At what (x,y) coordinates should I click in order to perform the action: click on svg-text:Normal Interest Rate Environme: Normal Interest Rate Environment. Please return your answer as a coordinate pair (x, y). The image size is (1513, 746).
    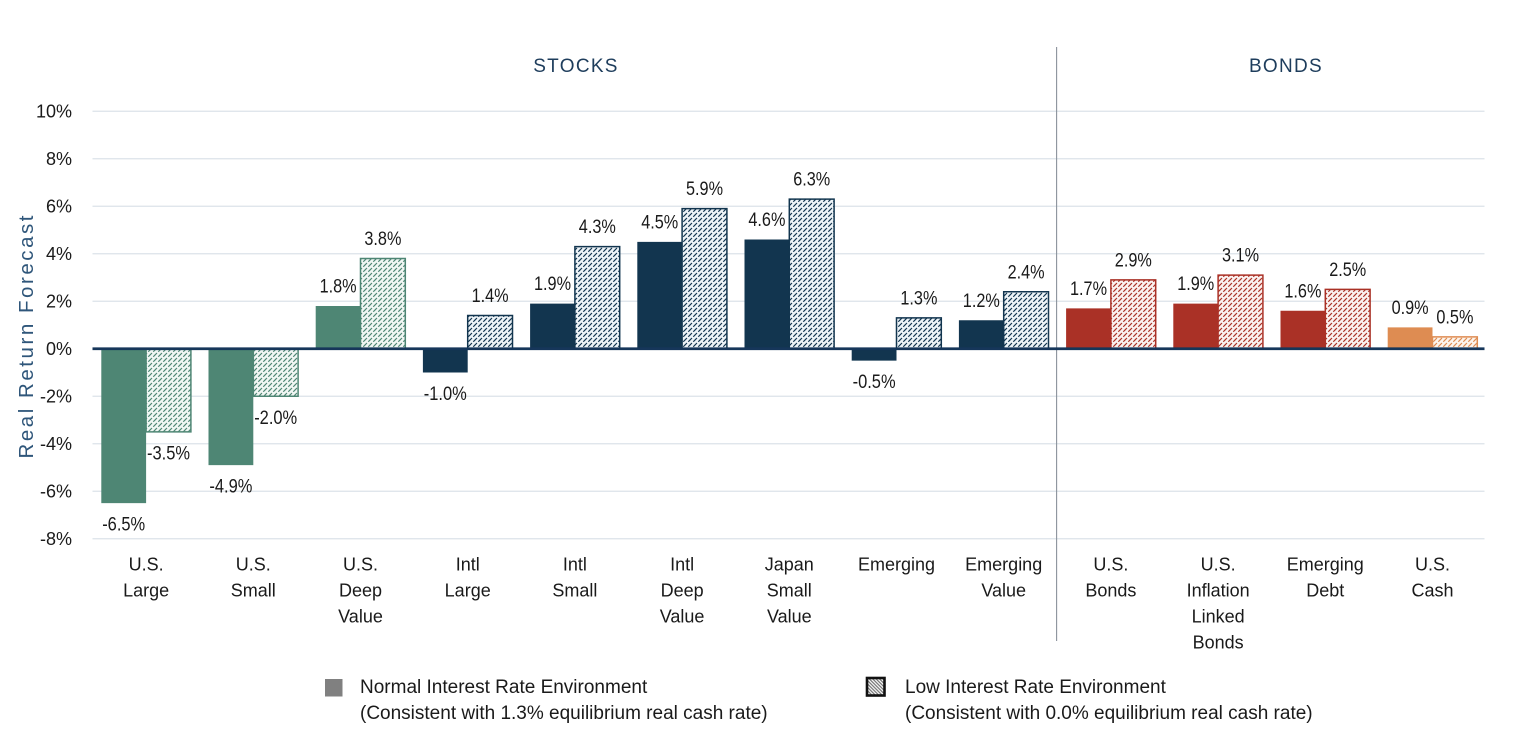
    Looking at the image, I should click on (504, 687).